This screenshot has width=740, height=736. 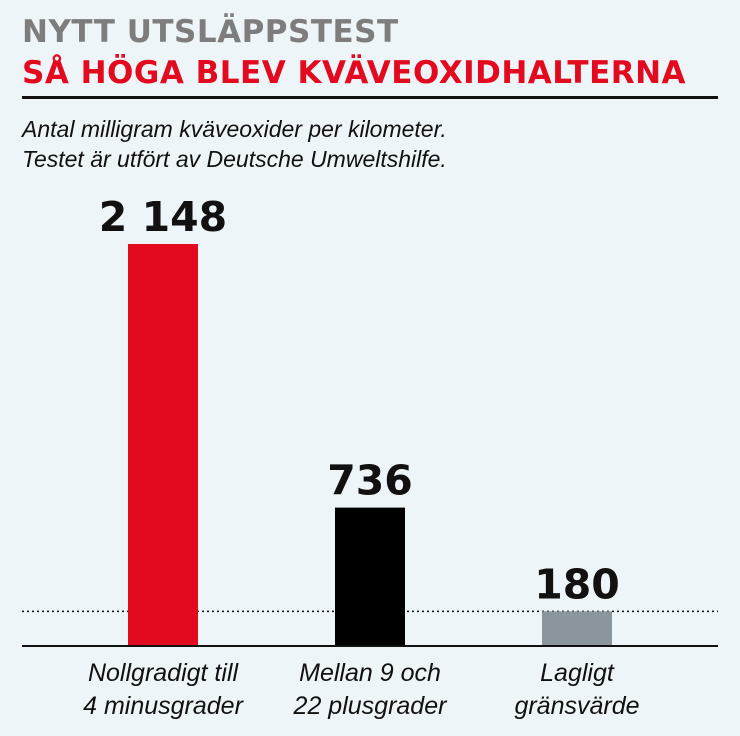 What do you see at coordinates (354, 73) in the screenshot?
I see `chart-headline: SÅ HÖGA BLEV KVÄVEOXIDHALTERNA` at bounding box center [354, 73].